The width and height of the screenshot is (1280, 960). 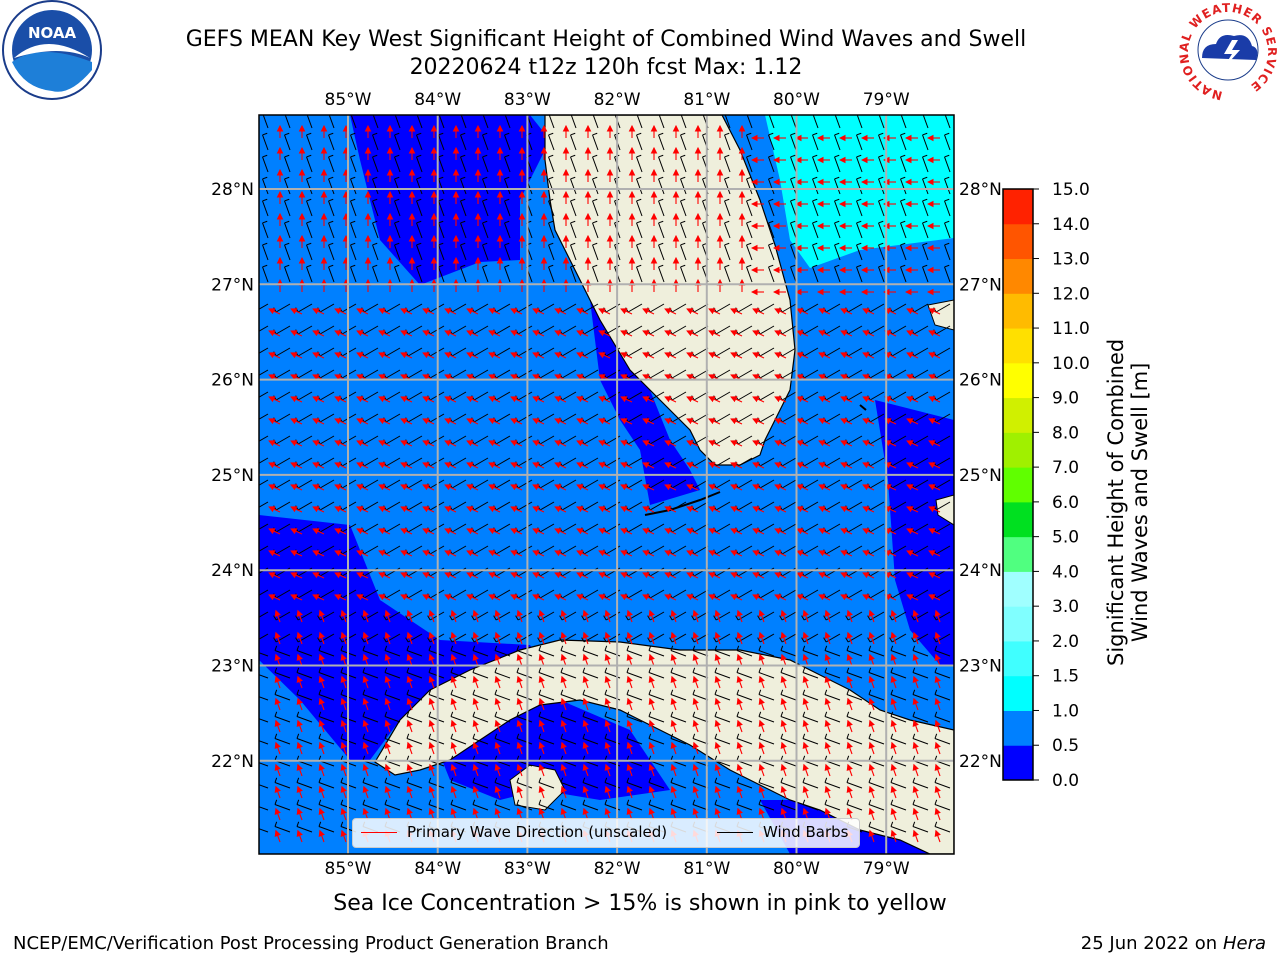 I want to click on colorbar-segment, so click(x=1018, y=346).